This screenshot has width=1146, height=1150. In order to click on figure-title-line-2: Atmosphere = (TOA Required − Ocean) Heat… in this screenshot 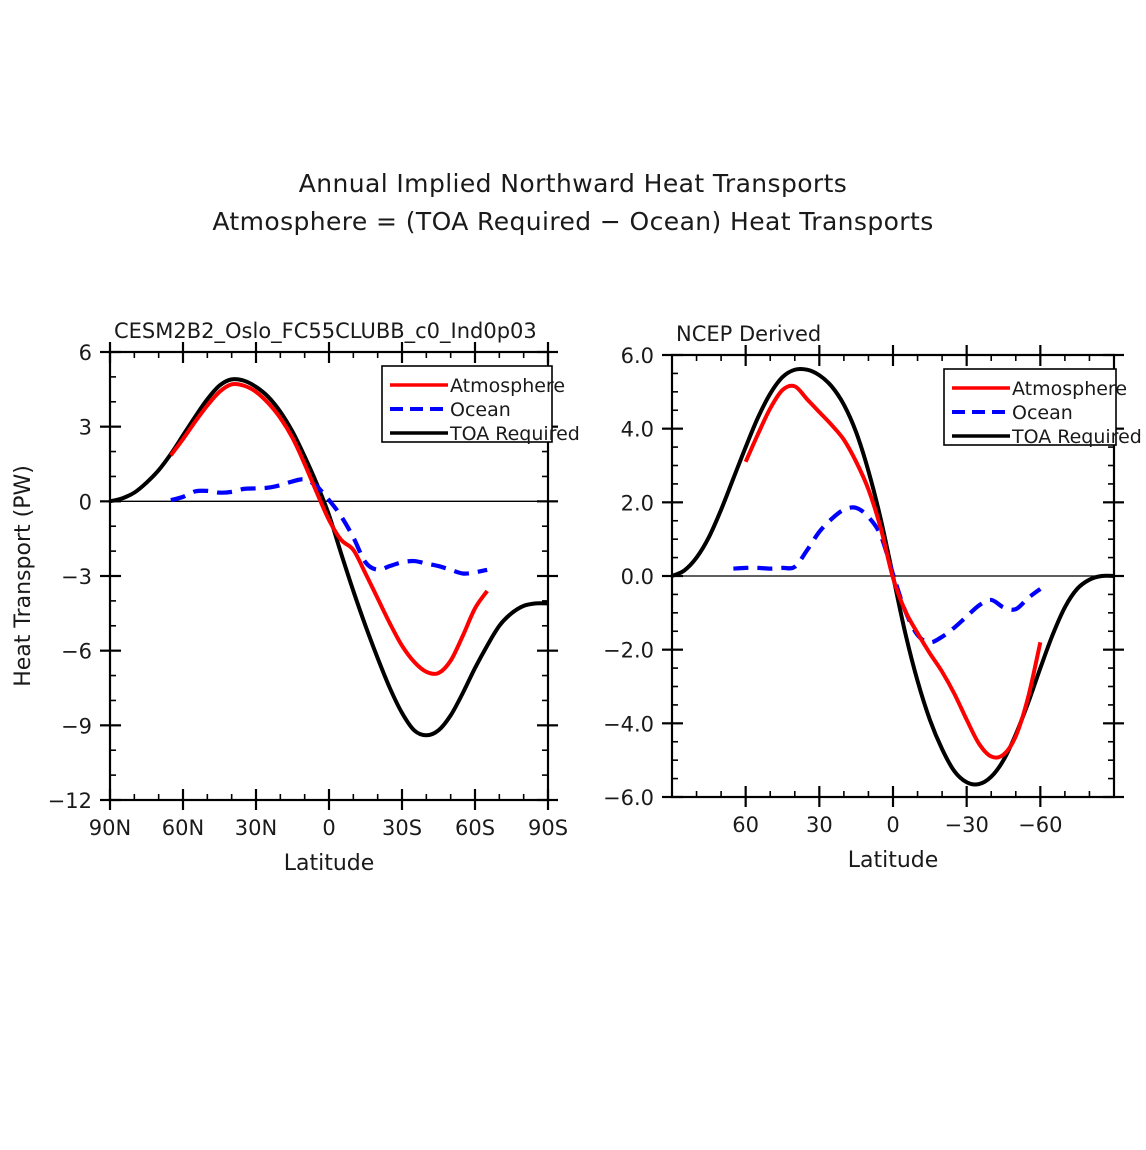, I will do `click(573, 221)`.